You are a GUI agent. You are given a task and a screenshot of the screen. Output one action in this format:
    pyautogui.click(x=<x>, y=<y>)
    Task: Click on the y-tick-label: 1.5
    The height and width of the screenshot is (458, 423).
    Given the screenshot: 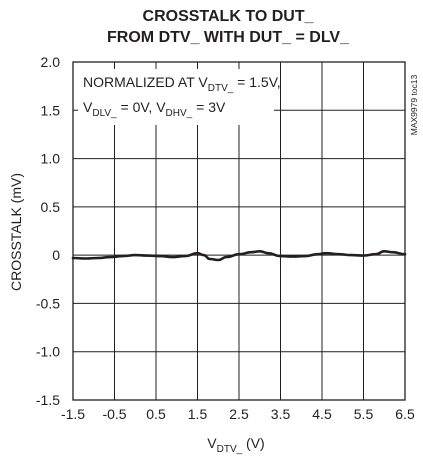 What is the action you would take?
    pyautogui.click(x=51, y=110)
    